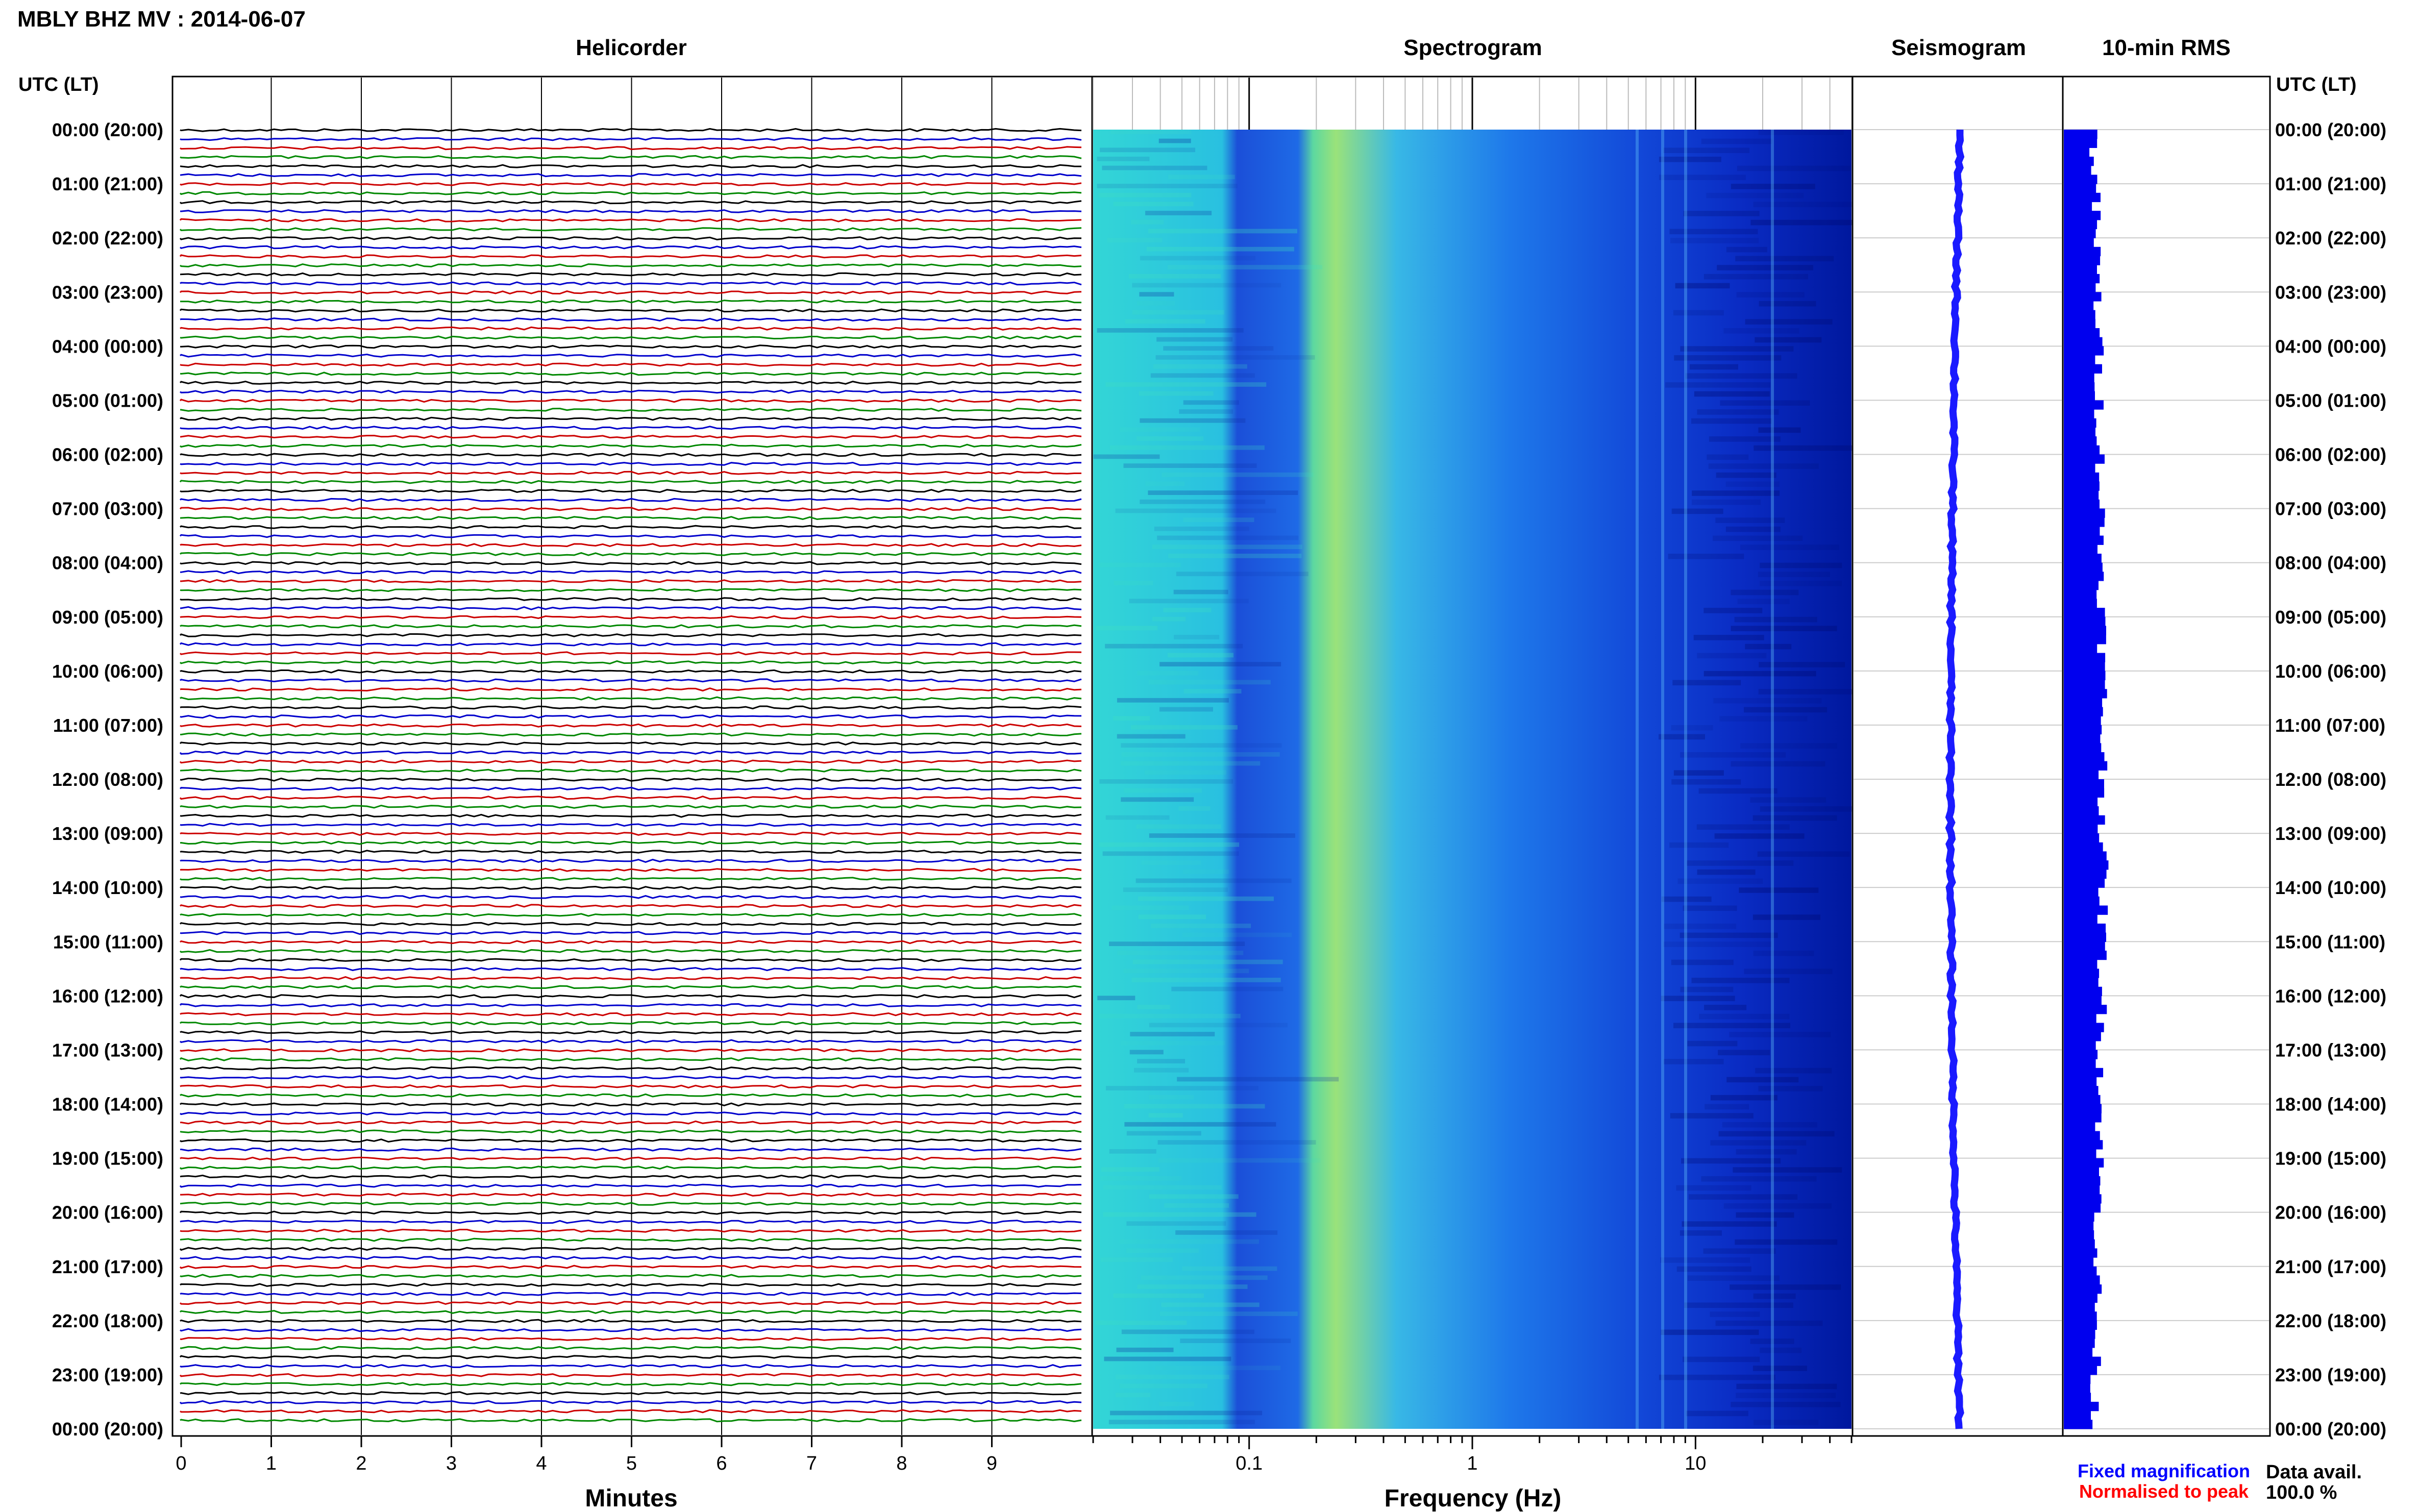 The height and width of the screenshot is (1512, 2419). Describe the element at coordinates (107, 1212) in the screenshot. I see `time-label-left: 20:00 (16:00)` at that location.